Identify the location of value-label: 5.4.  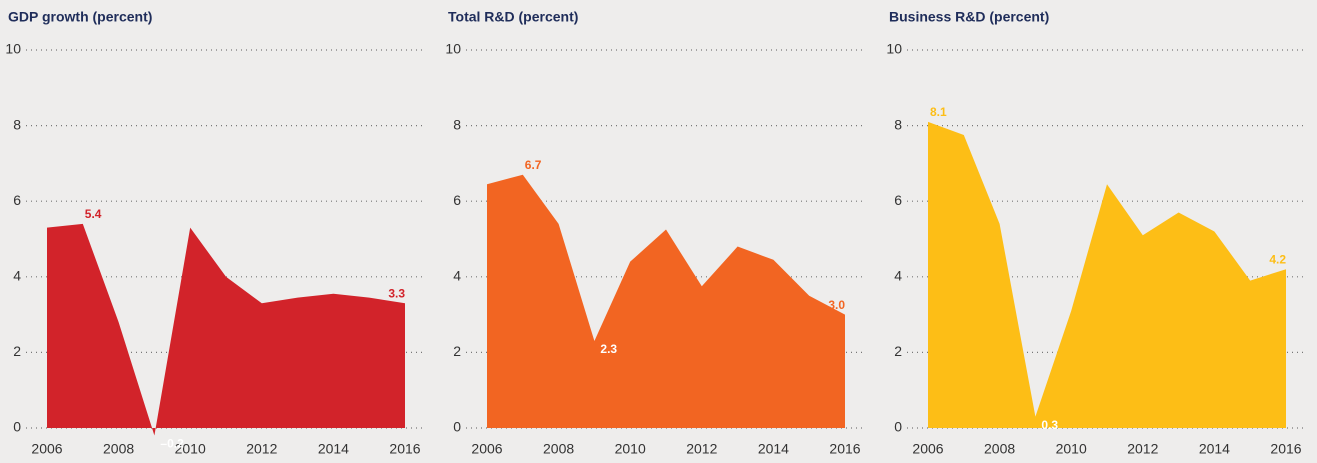
(93, 214).